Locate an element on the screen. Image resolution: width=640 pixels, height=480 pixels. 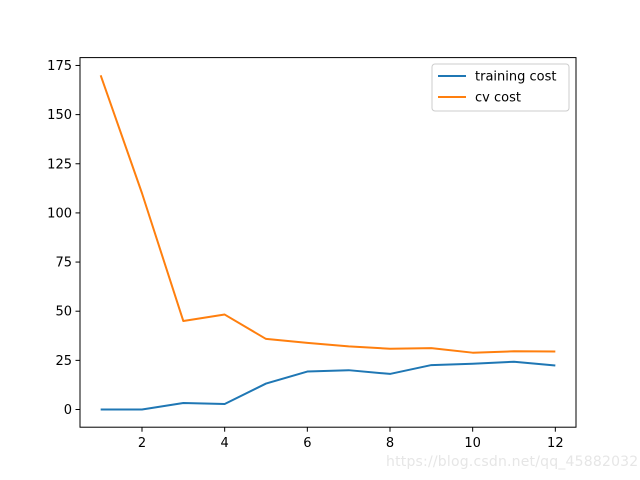
legend-label-2: cv cost is located at coordinates (498, 98).